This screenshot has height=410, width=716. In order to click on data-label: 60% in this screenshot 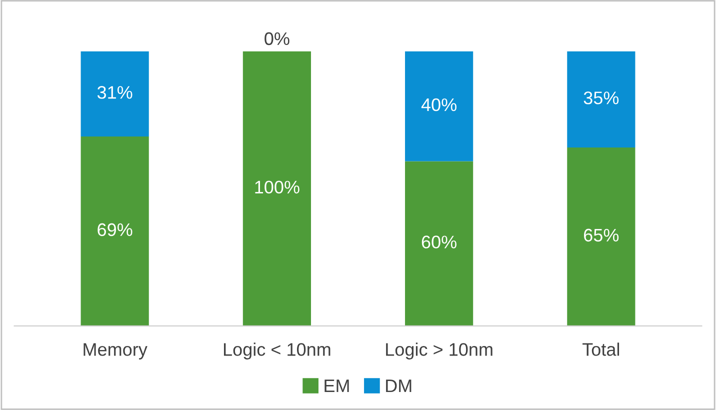, I will do `click(439, 242)`.